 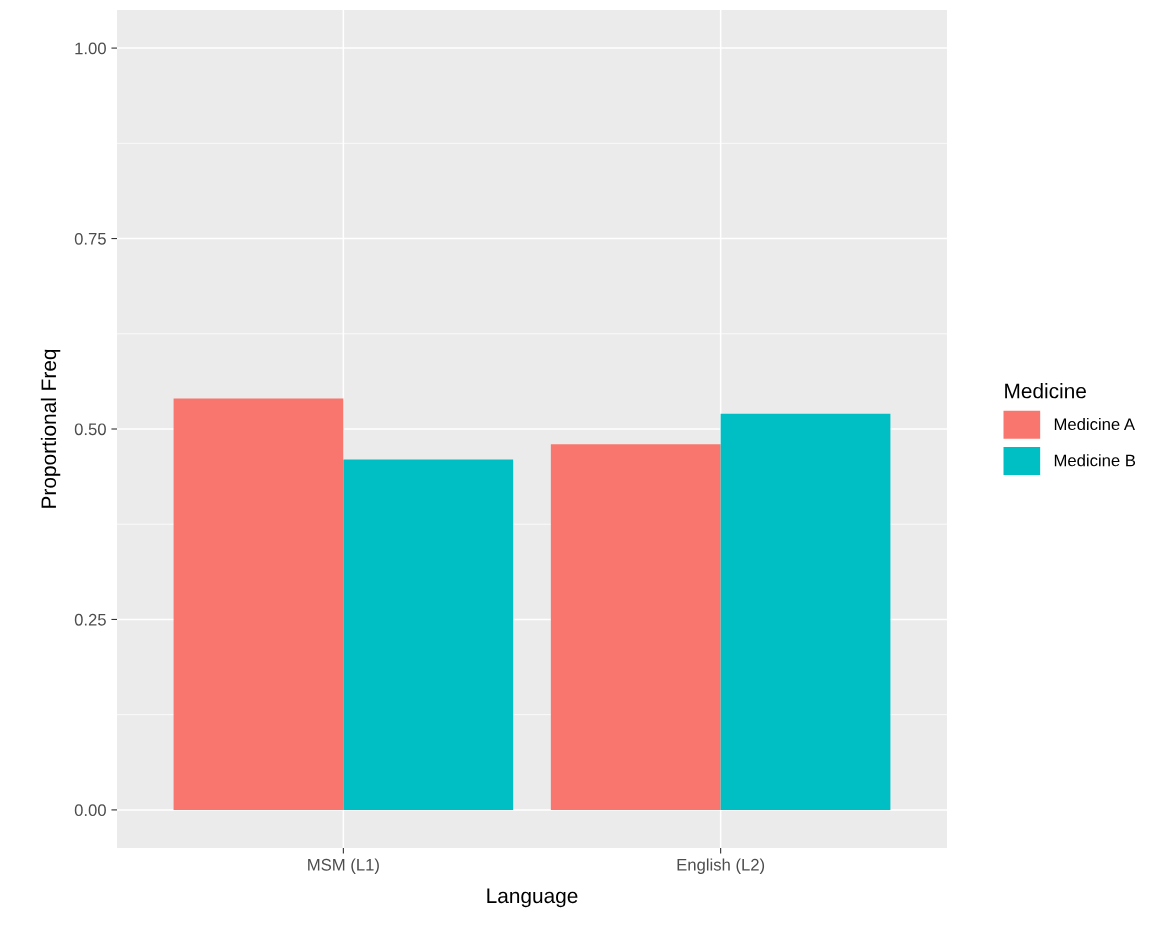 What do you see at coordinates (1045, 391) in the screenshot?
I see `legend-title: Medicine` at bounding box center [1045, 391].